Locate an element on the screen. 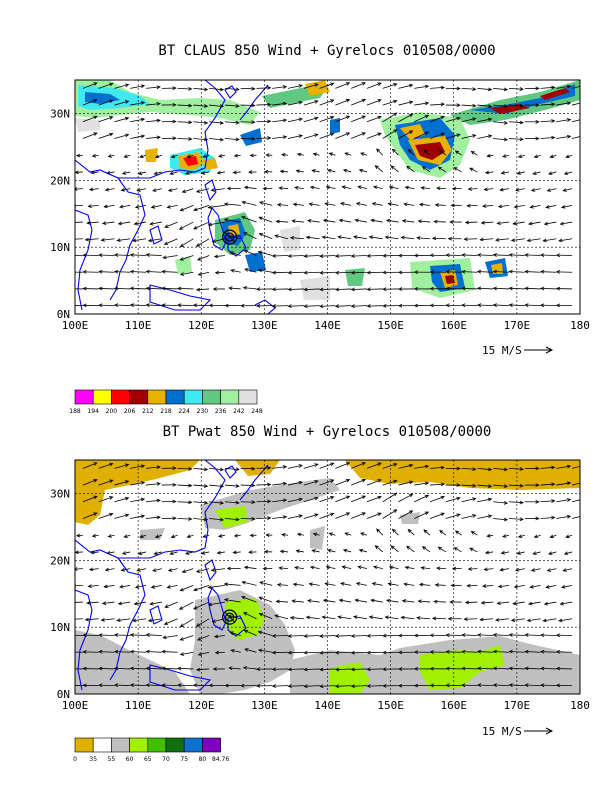 The height and width of the screenshot is (792, 612). x-tick-label: 130E is located at coordinates (264, 325).